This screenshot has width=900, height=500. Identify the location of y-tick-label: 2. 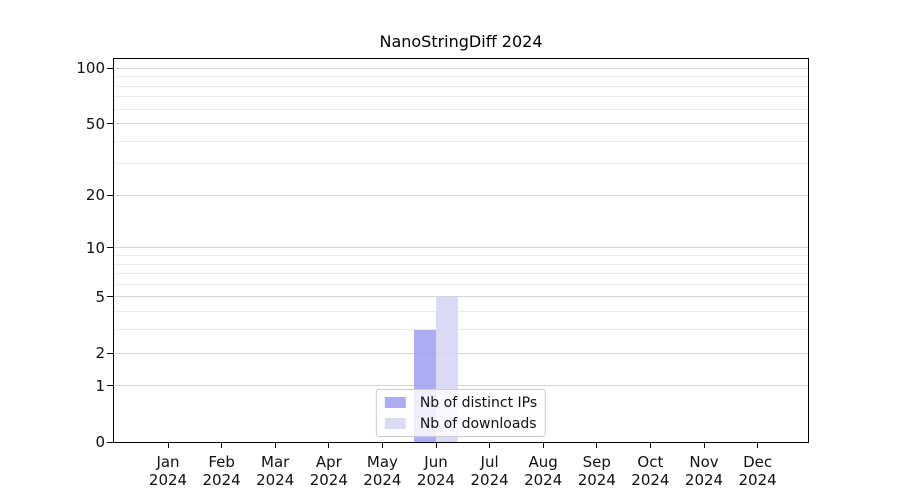
(100, 353).